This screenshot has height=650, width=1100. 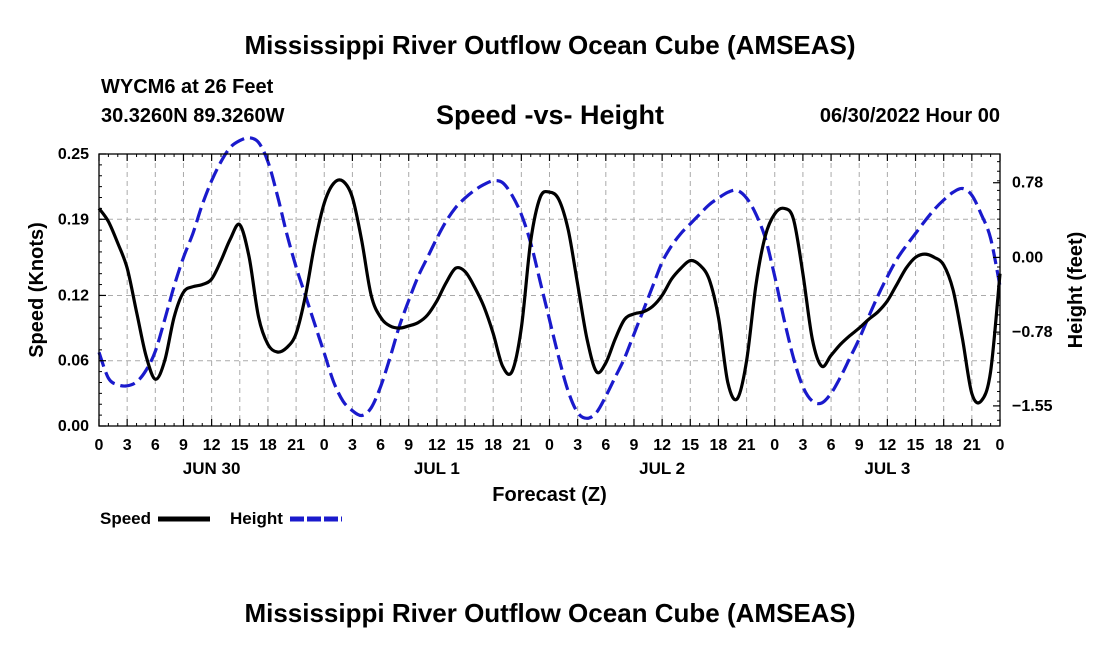 What do you see at coordinates (315, 519) in the screenshot?
I see `legend-height-swatch` at bounding box center [315, 519].